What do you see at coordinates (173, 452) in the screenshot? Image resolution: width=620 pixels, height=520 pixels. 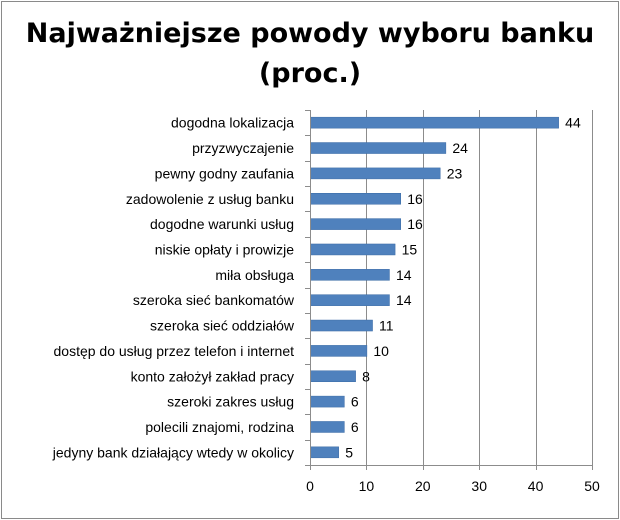 I see `category-label-14: jedyny bank działający wtedy w okolicy` at bounding box center [173, 452].